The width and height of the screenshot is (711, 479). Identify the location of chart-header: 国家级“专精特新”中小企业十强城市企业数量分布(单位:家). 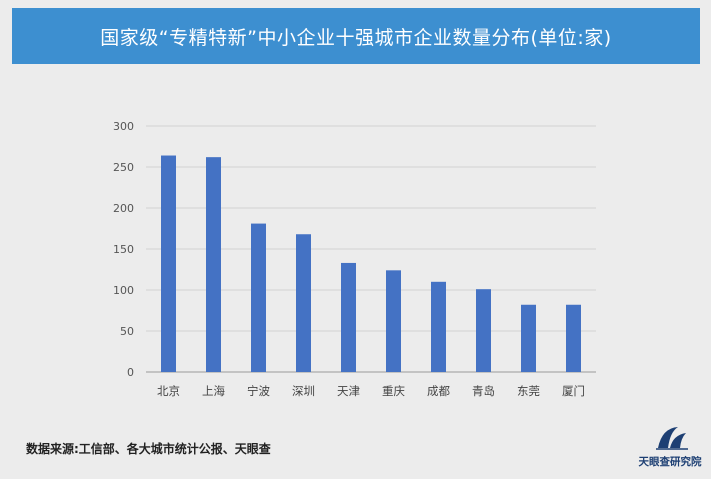
(356, 36).